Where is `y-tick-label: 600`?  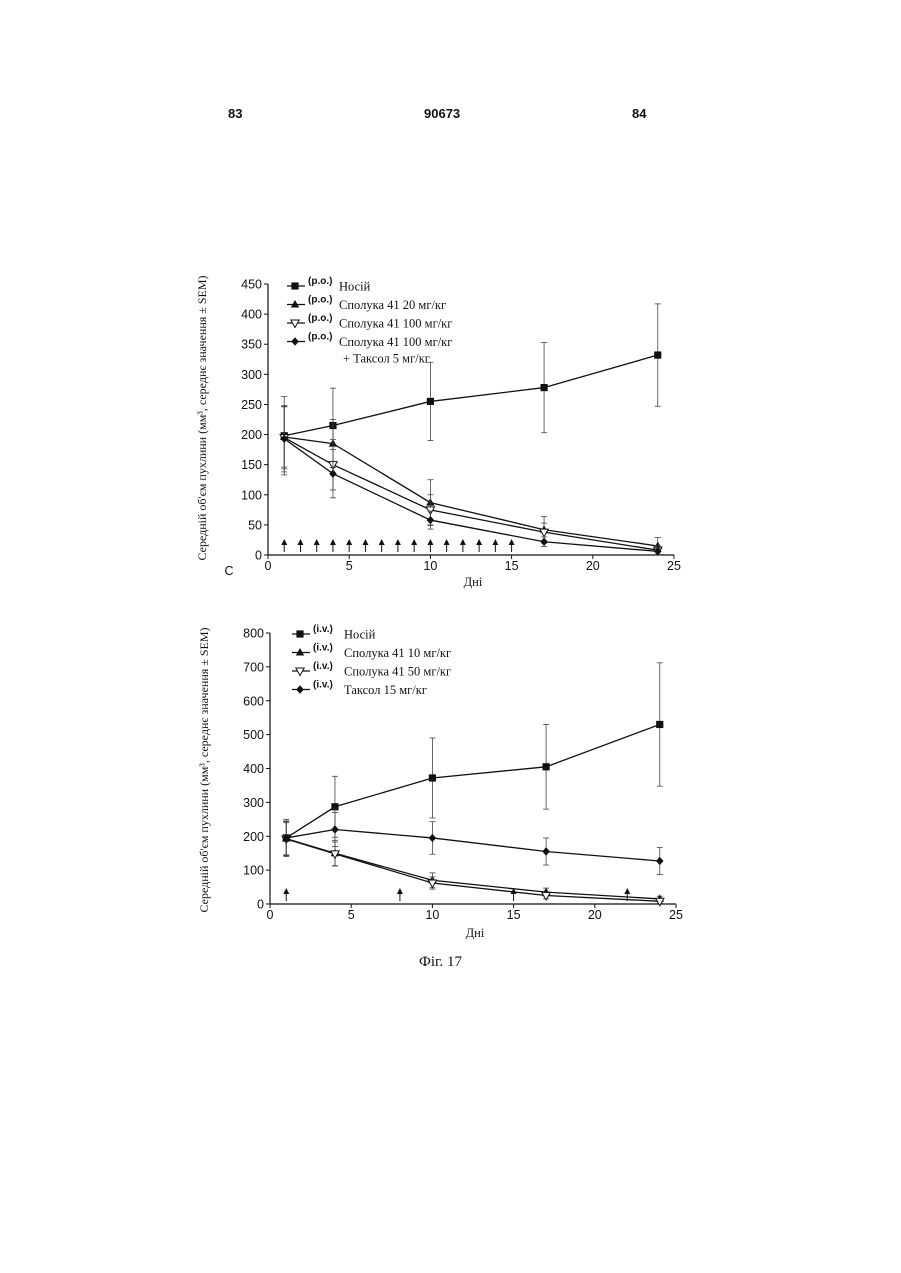
y-tick-label: 600 is located at coordinates (253, 701).